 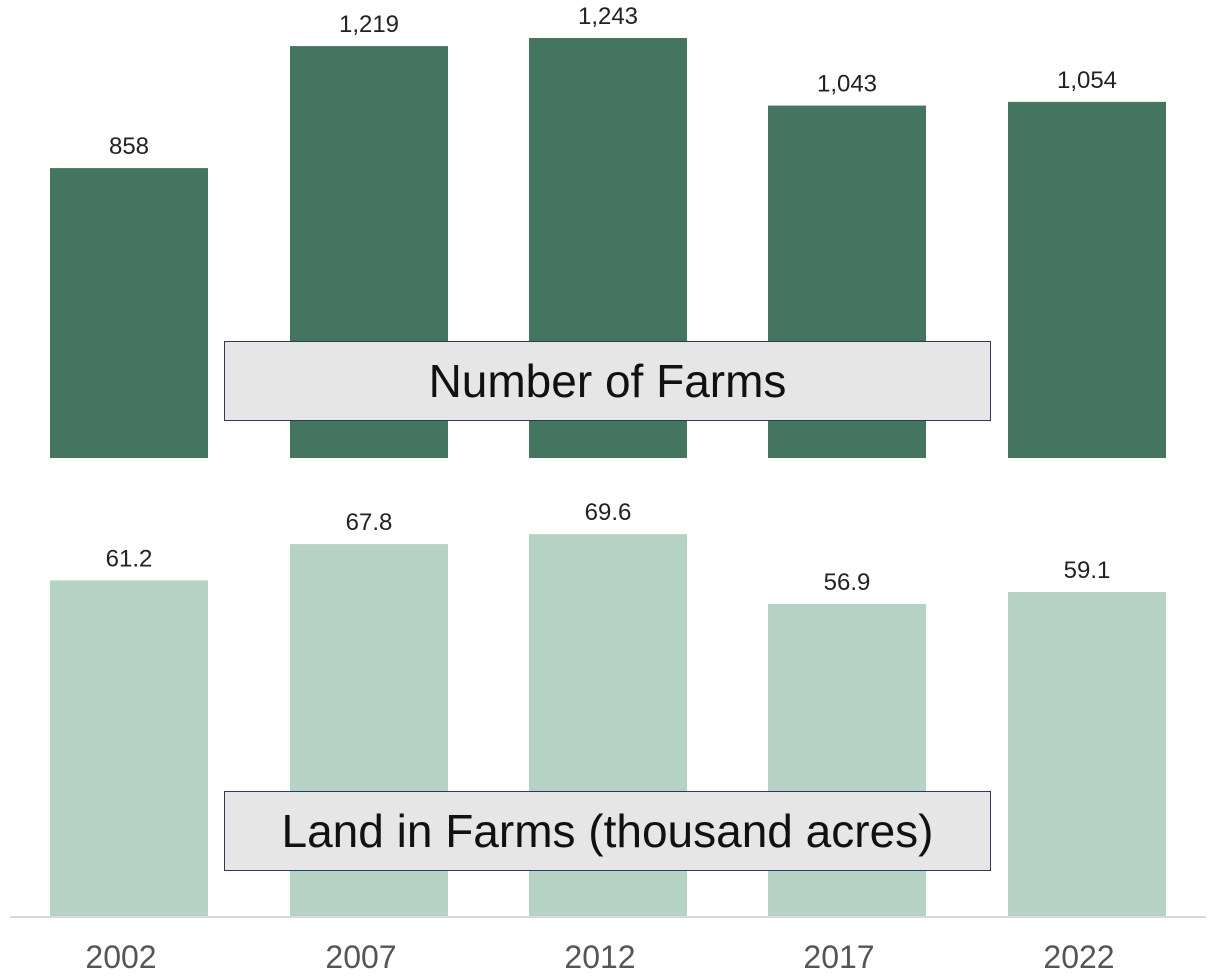 What do you see at coordinates (129, 558) in the screenshot?
I see `land-value-label-2002: 61.2` at bounding box center [129, 558].